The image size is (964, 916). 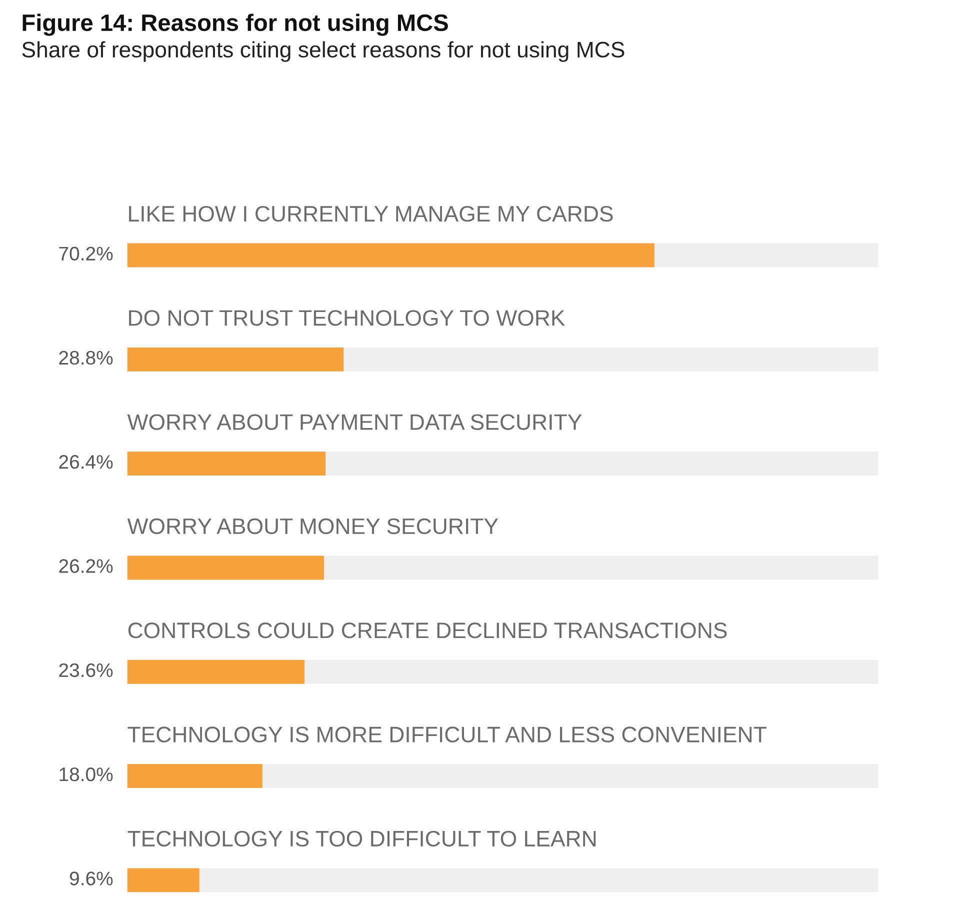 What do you see at coordinates (371, 214) in the screenshot?
I see `y-tick-label: LIKE HOW I CURRENTLY MANAGE MY CARDS` at bounding box center [371, 214].